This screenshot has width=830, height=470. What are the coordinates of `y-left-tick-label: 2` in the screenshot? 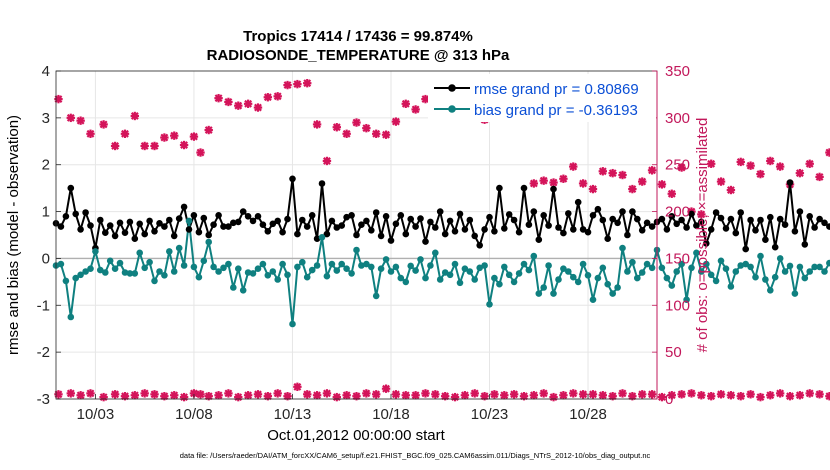 It's located at (46, 165).